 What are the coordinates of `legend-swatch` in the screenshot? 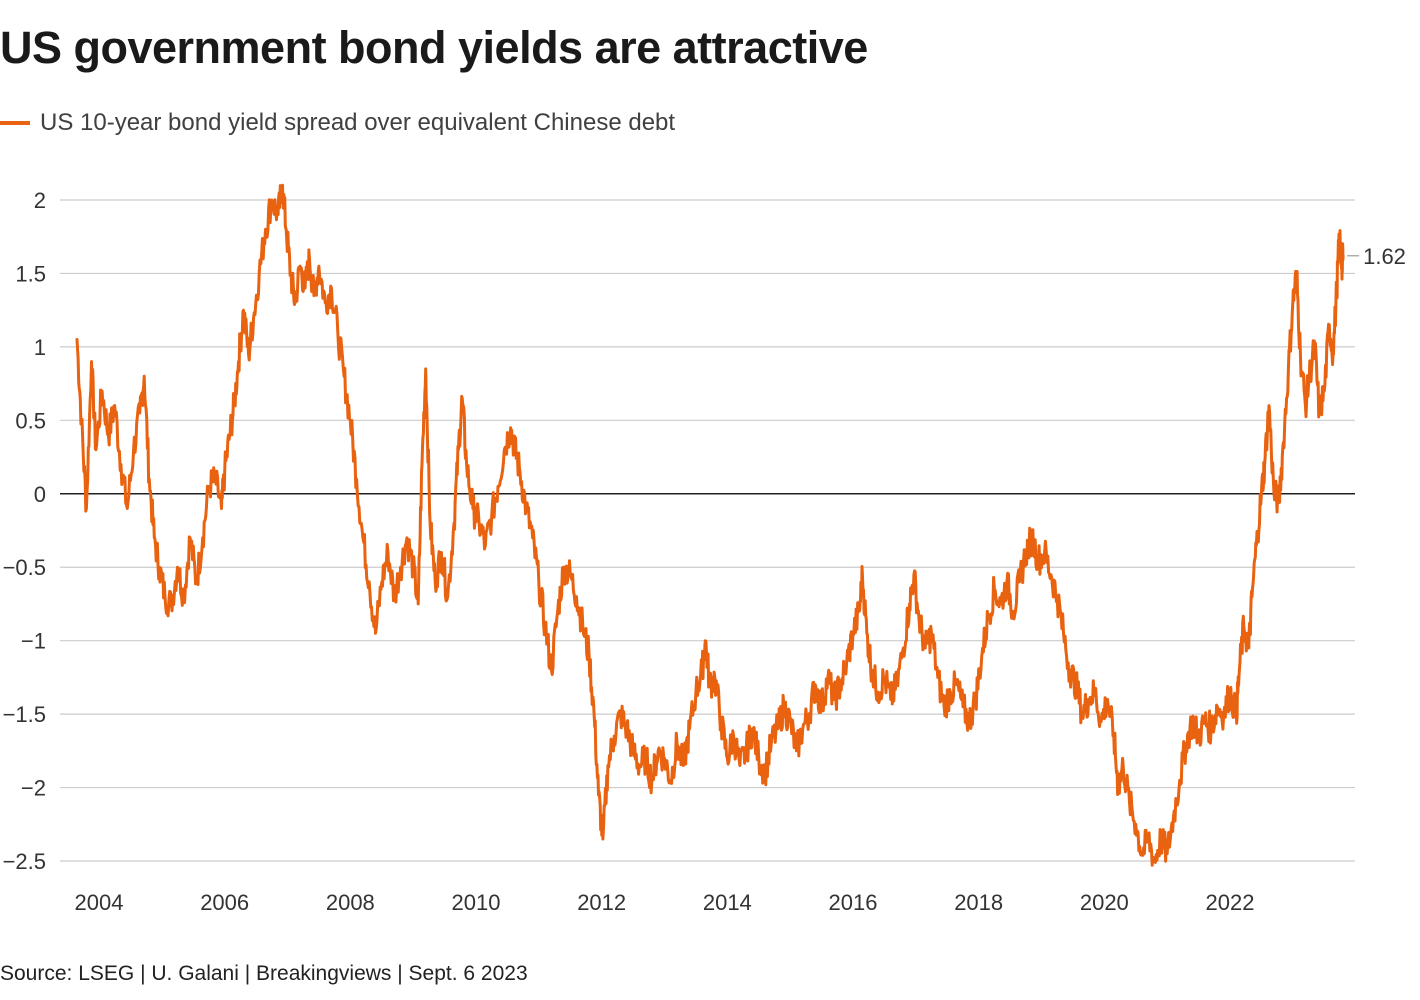 It's located at (15, 123).